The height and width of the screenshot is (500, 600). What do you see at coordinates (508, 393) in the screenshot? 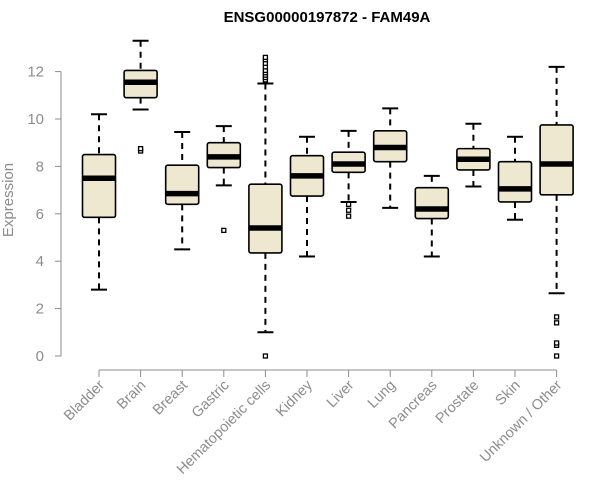
I see `x-category-label: Skin` at bounding box center [508, 393].